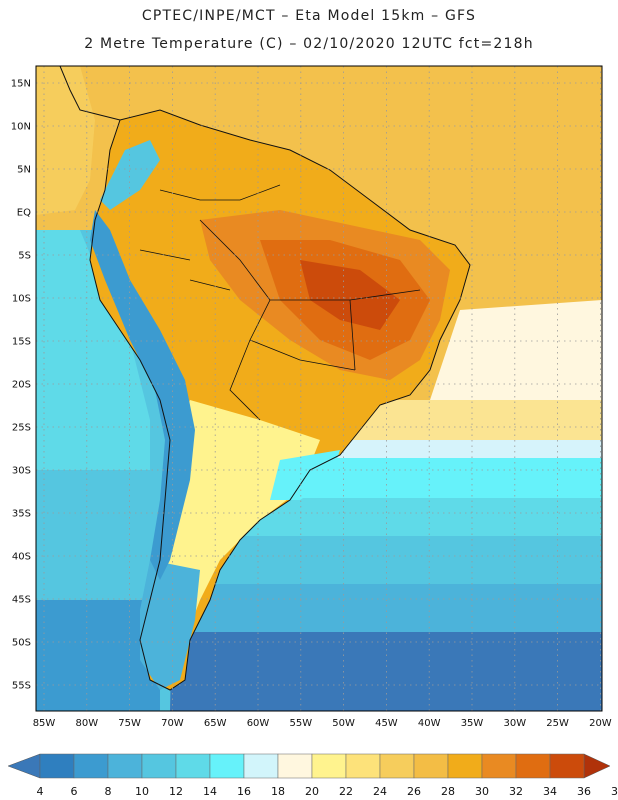  What do you see at coordinates (346, 791) in the screenshot?
I see `colorbar-label: 22` at bounding box center [346, 791].